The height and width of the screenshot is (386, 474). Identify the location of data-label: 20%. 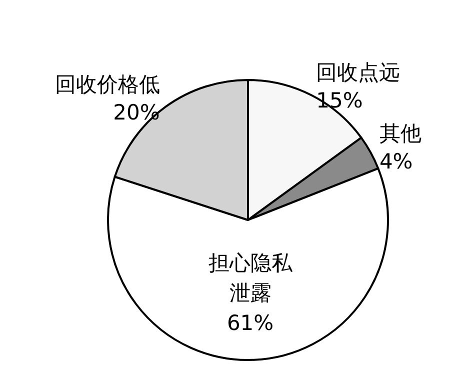
(136, 112).